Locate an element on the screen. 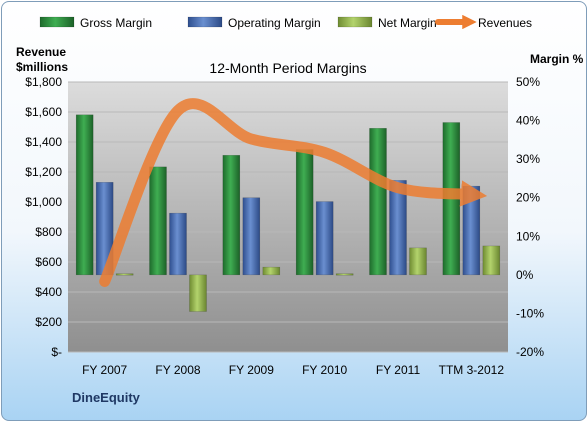  right-tick-label: 40% is located at coordinates (528, 121).